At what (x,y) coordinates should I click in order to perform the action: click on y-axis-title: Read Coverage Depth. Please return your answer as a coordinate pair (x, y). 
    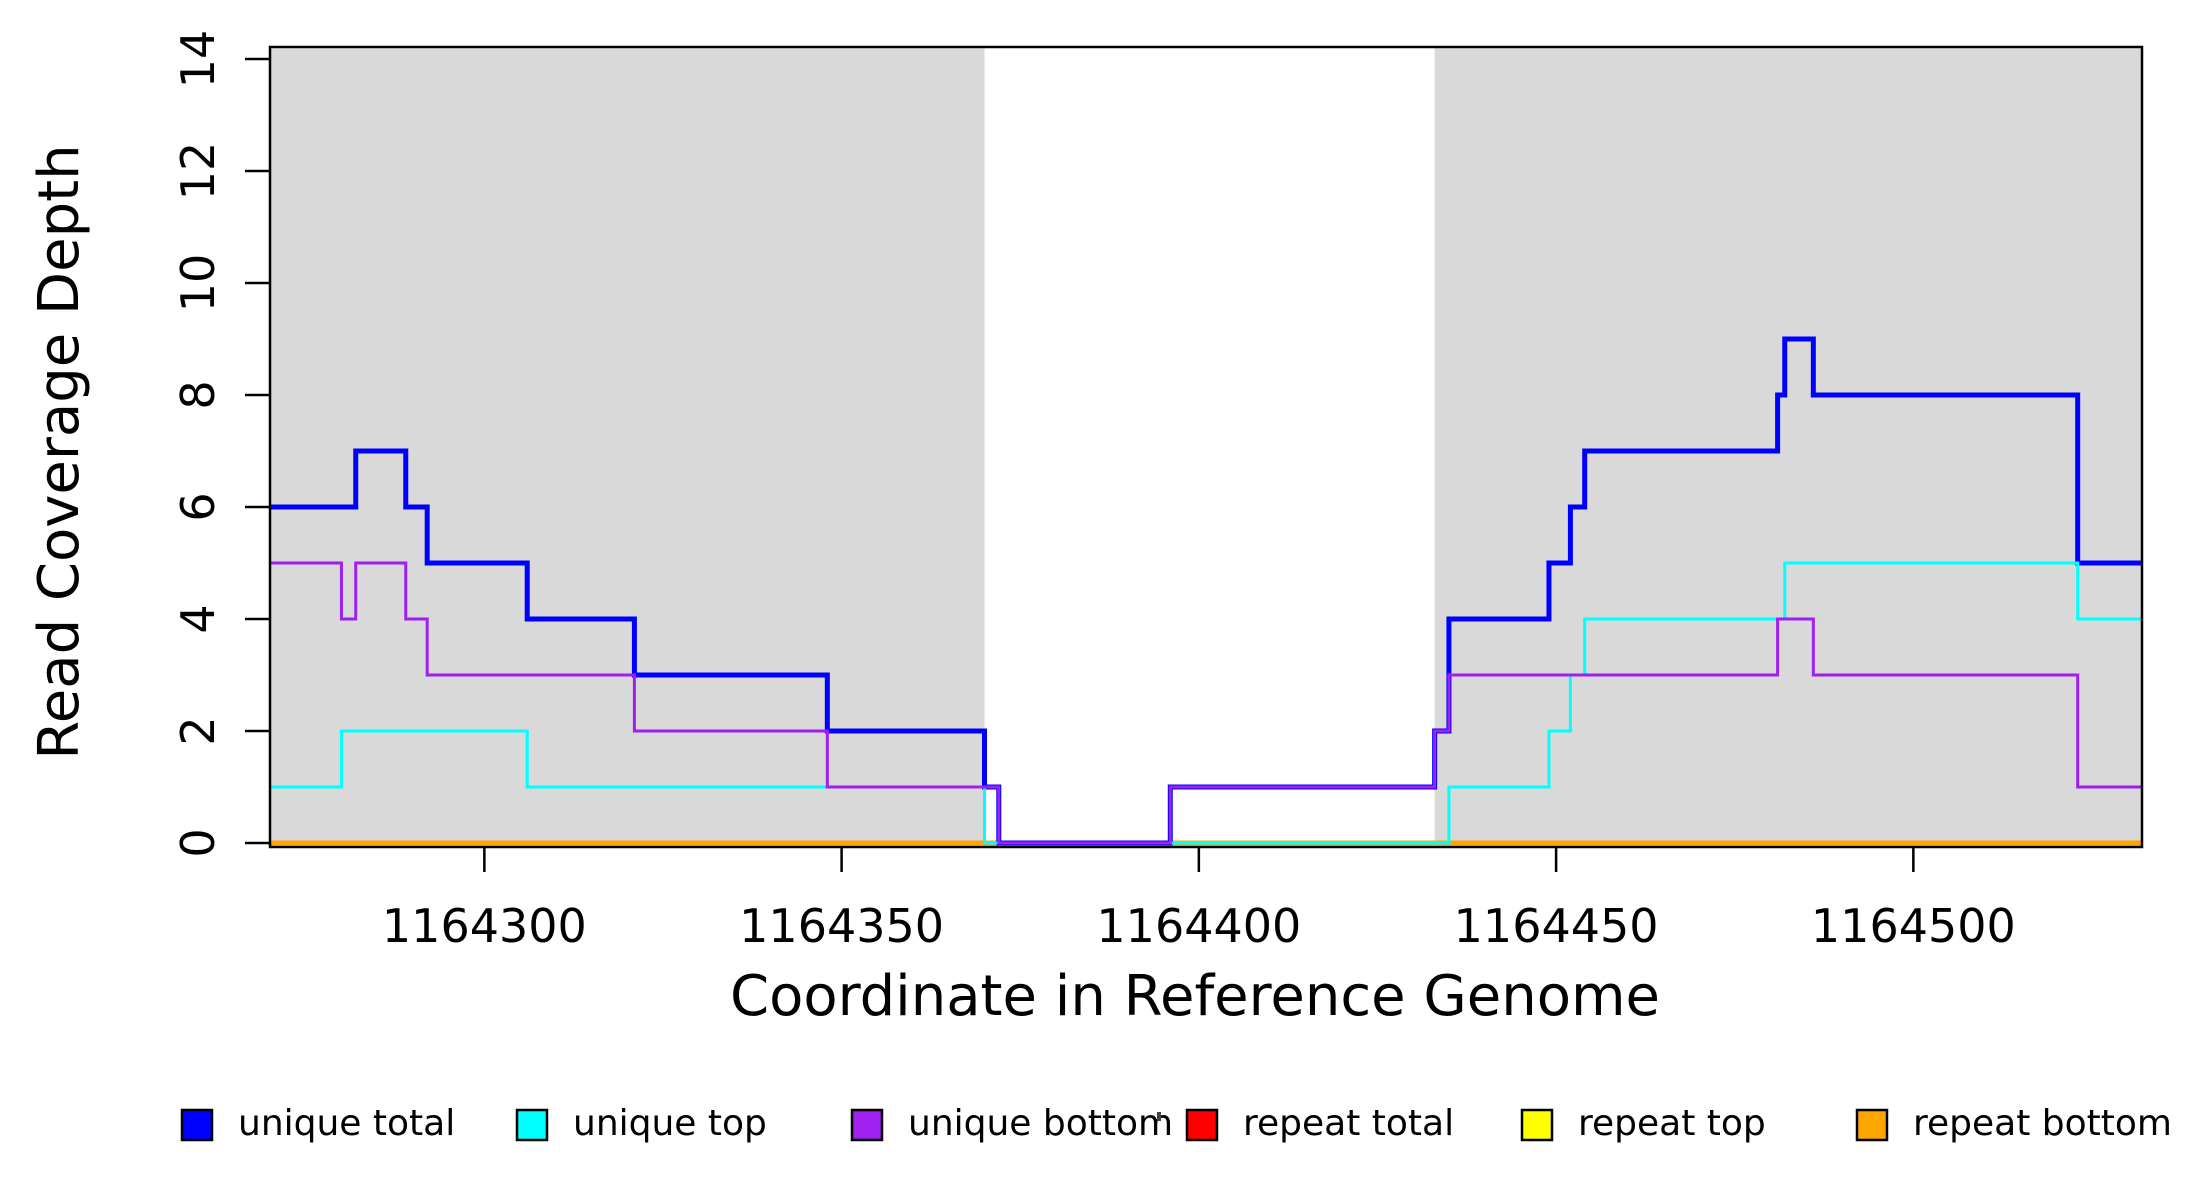
    Looking at the image, I should click on (59, 451).